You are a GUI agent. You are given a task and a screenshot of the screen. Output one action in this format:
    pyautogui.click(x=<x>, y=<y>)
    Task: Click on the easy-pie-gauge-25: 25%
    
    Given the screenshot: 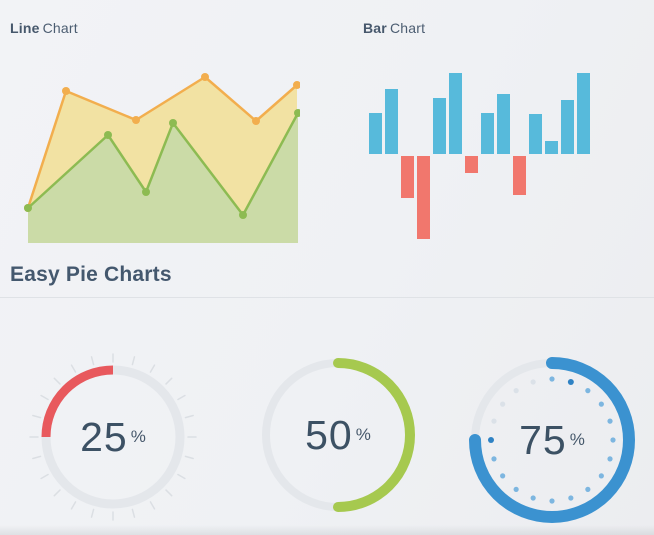 What is the action you would take?
    pyautogui.click(x=113, y=437)
    